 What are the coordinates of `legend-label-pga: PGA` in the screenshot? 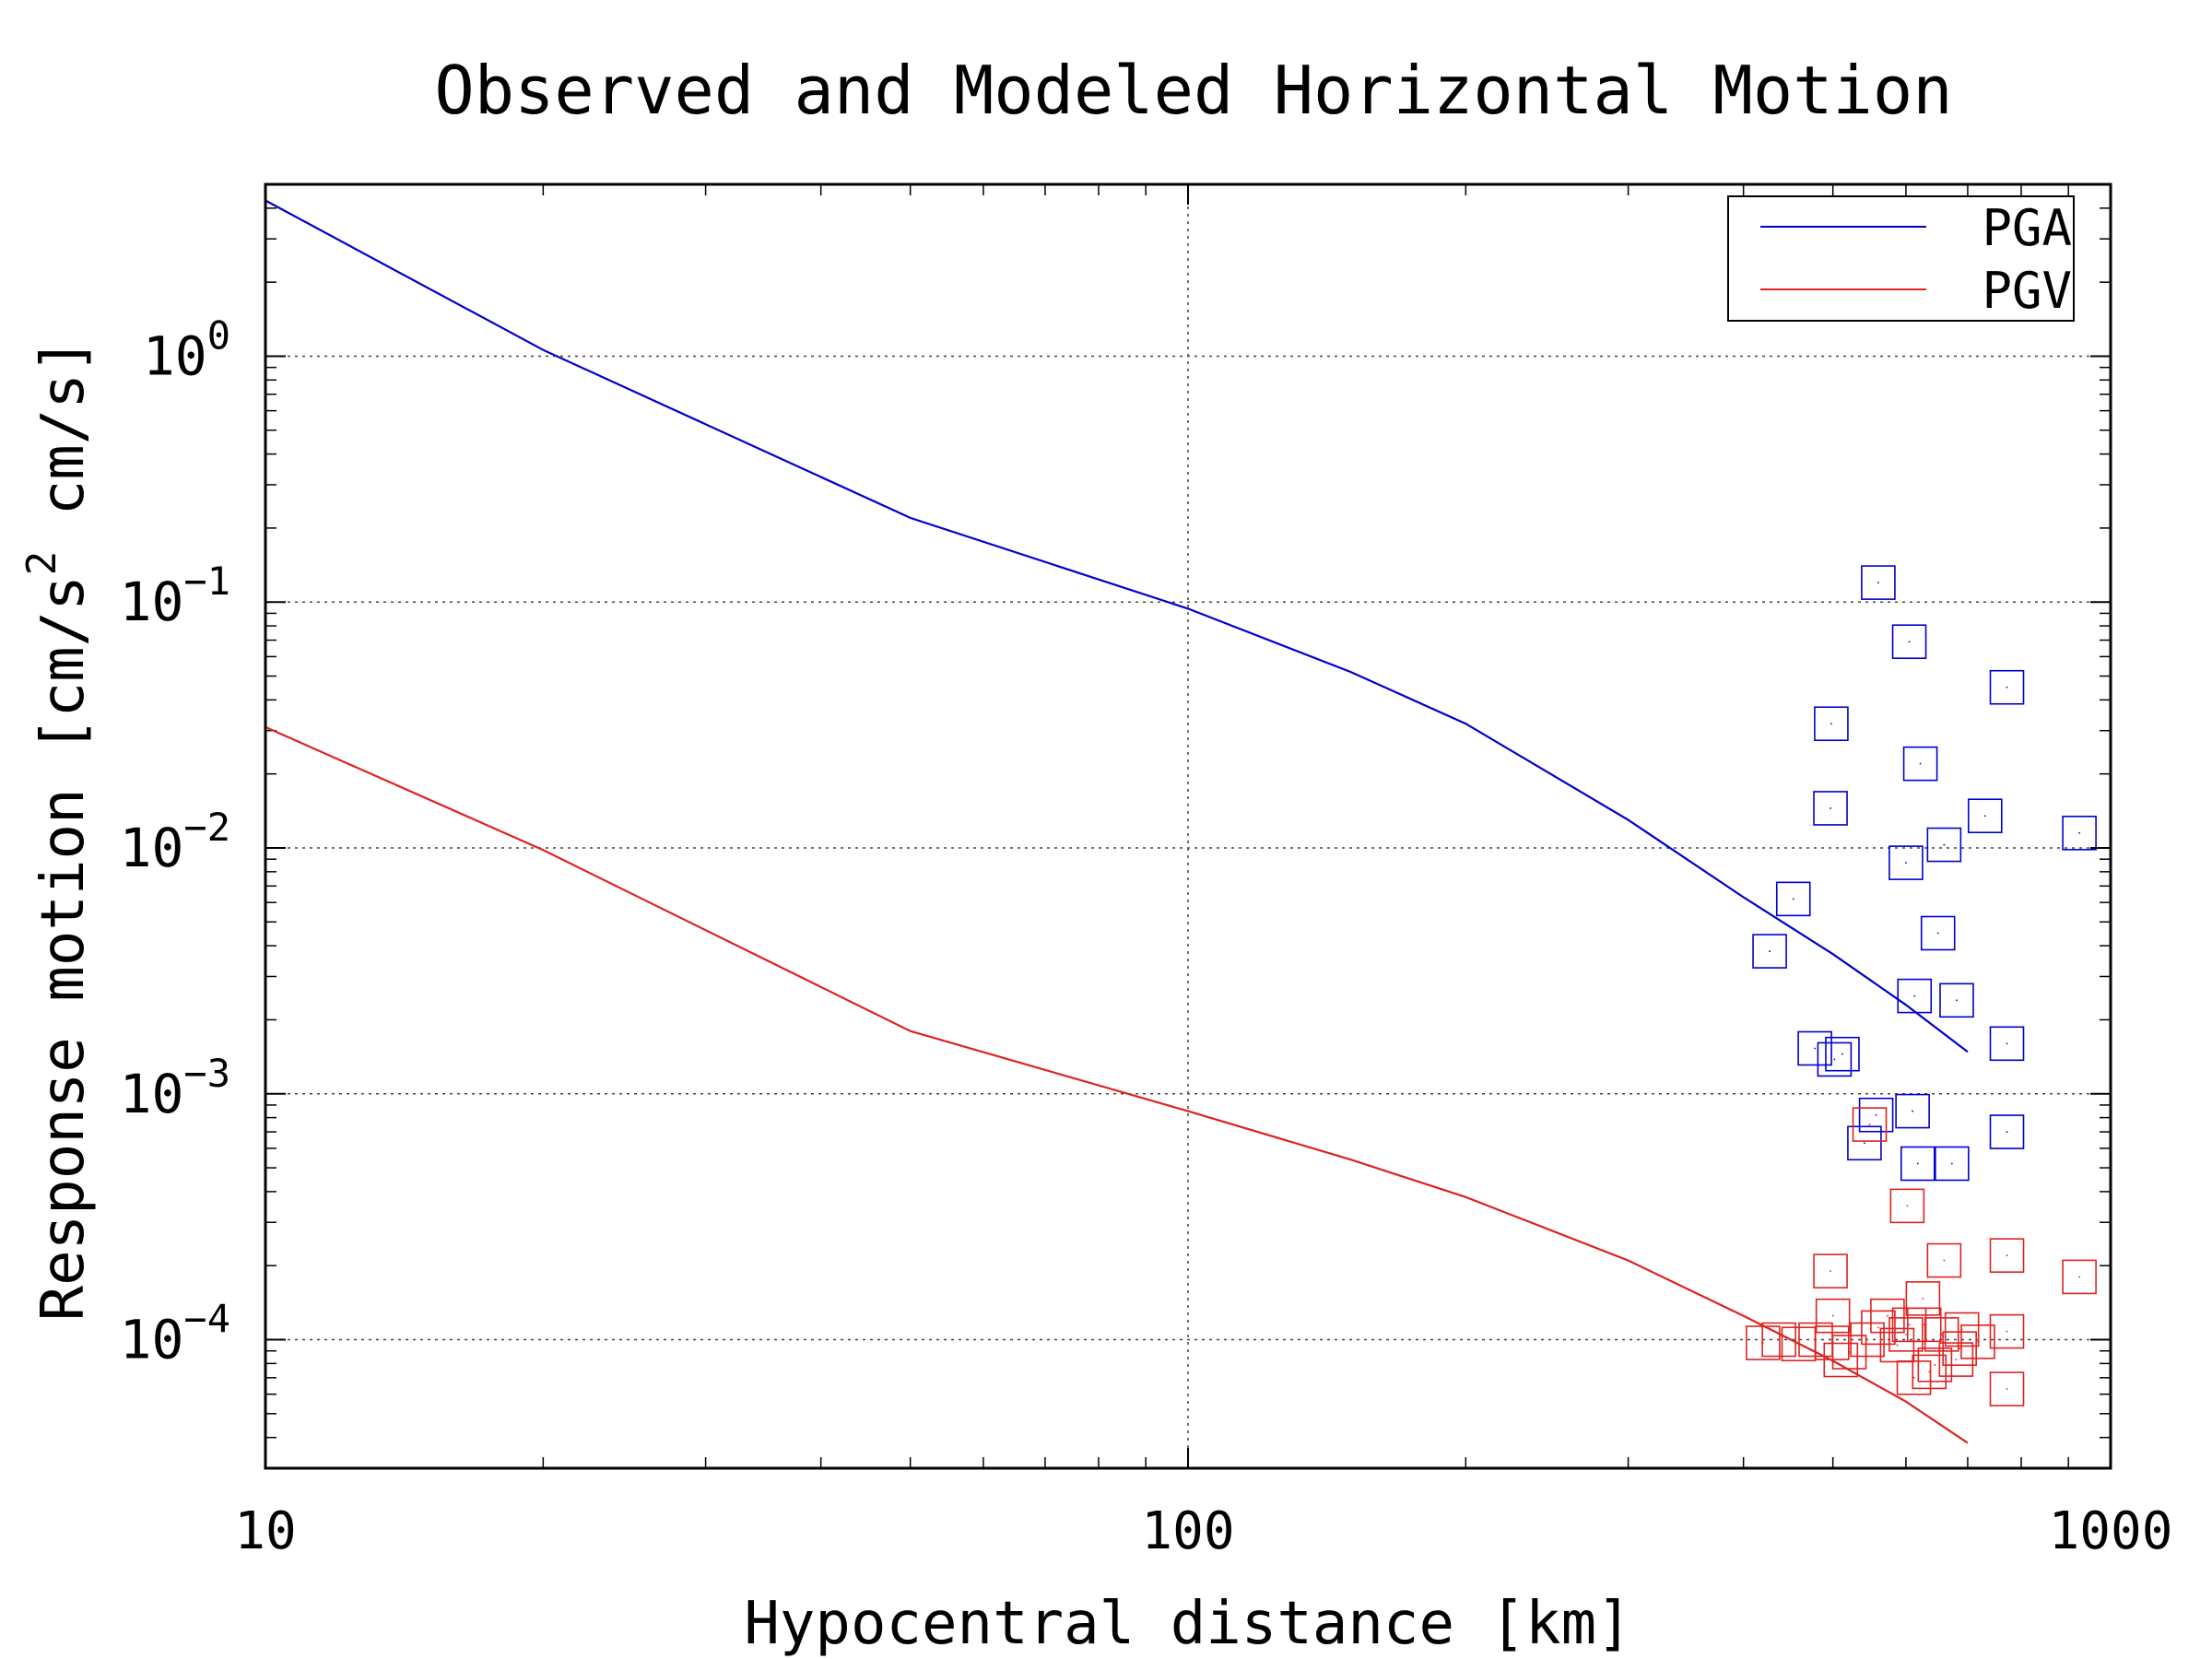 It's located at (2027, 228).